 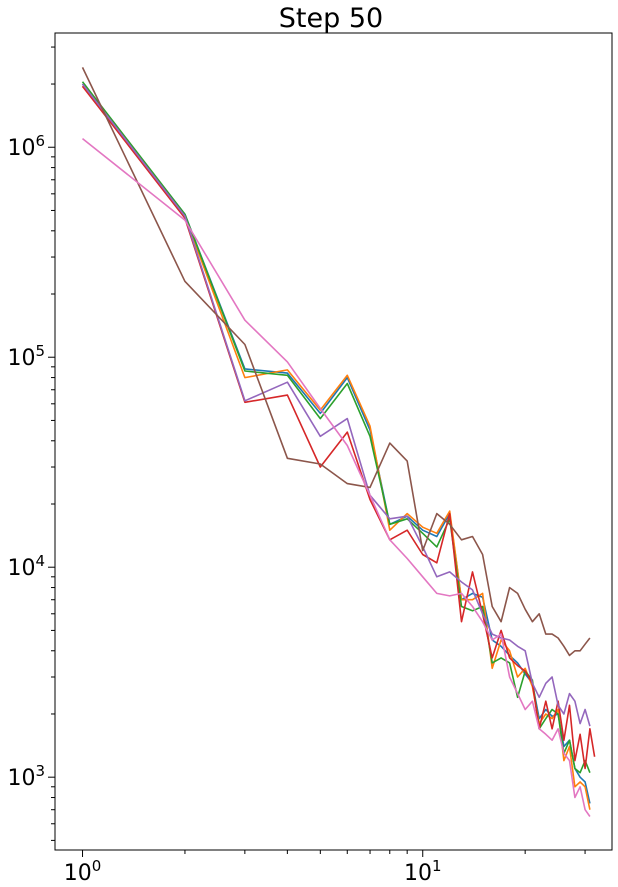 What do you see at coordinates (26, 566) in the screenshot?
I see `y-tick-label: 10⁴` at bounding box center [26, 566].